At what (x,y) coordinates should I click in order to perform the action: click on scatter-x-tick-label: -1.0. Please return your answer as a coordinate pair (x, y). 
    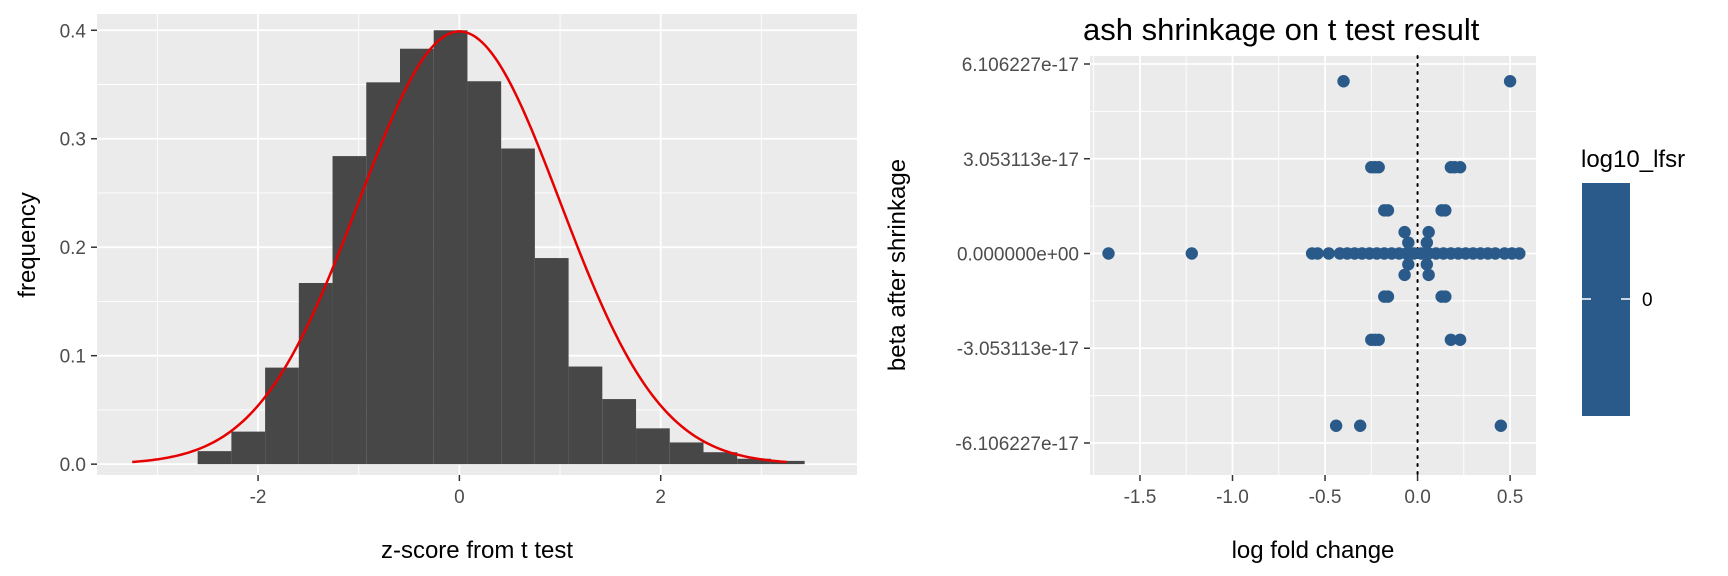
    Looking at the image, I should click on (1232, 497).